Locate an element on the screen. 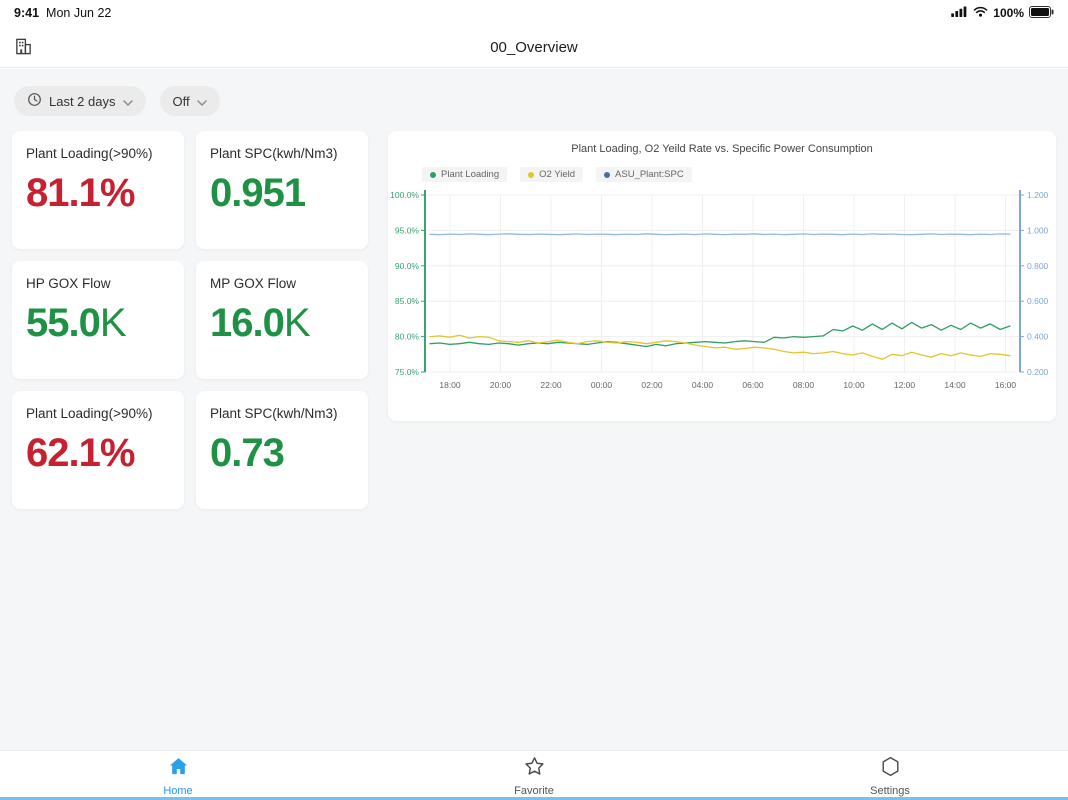 Image resolution: width=1068 pixels, height=800 pixels. home-icon is located at coordinates (178, 769).